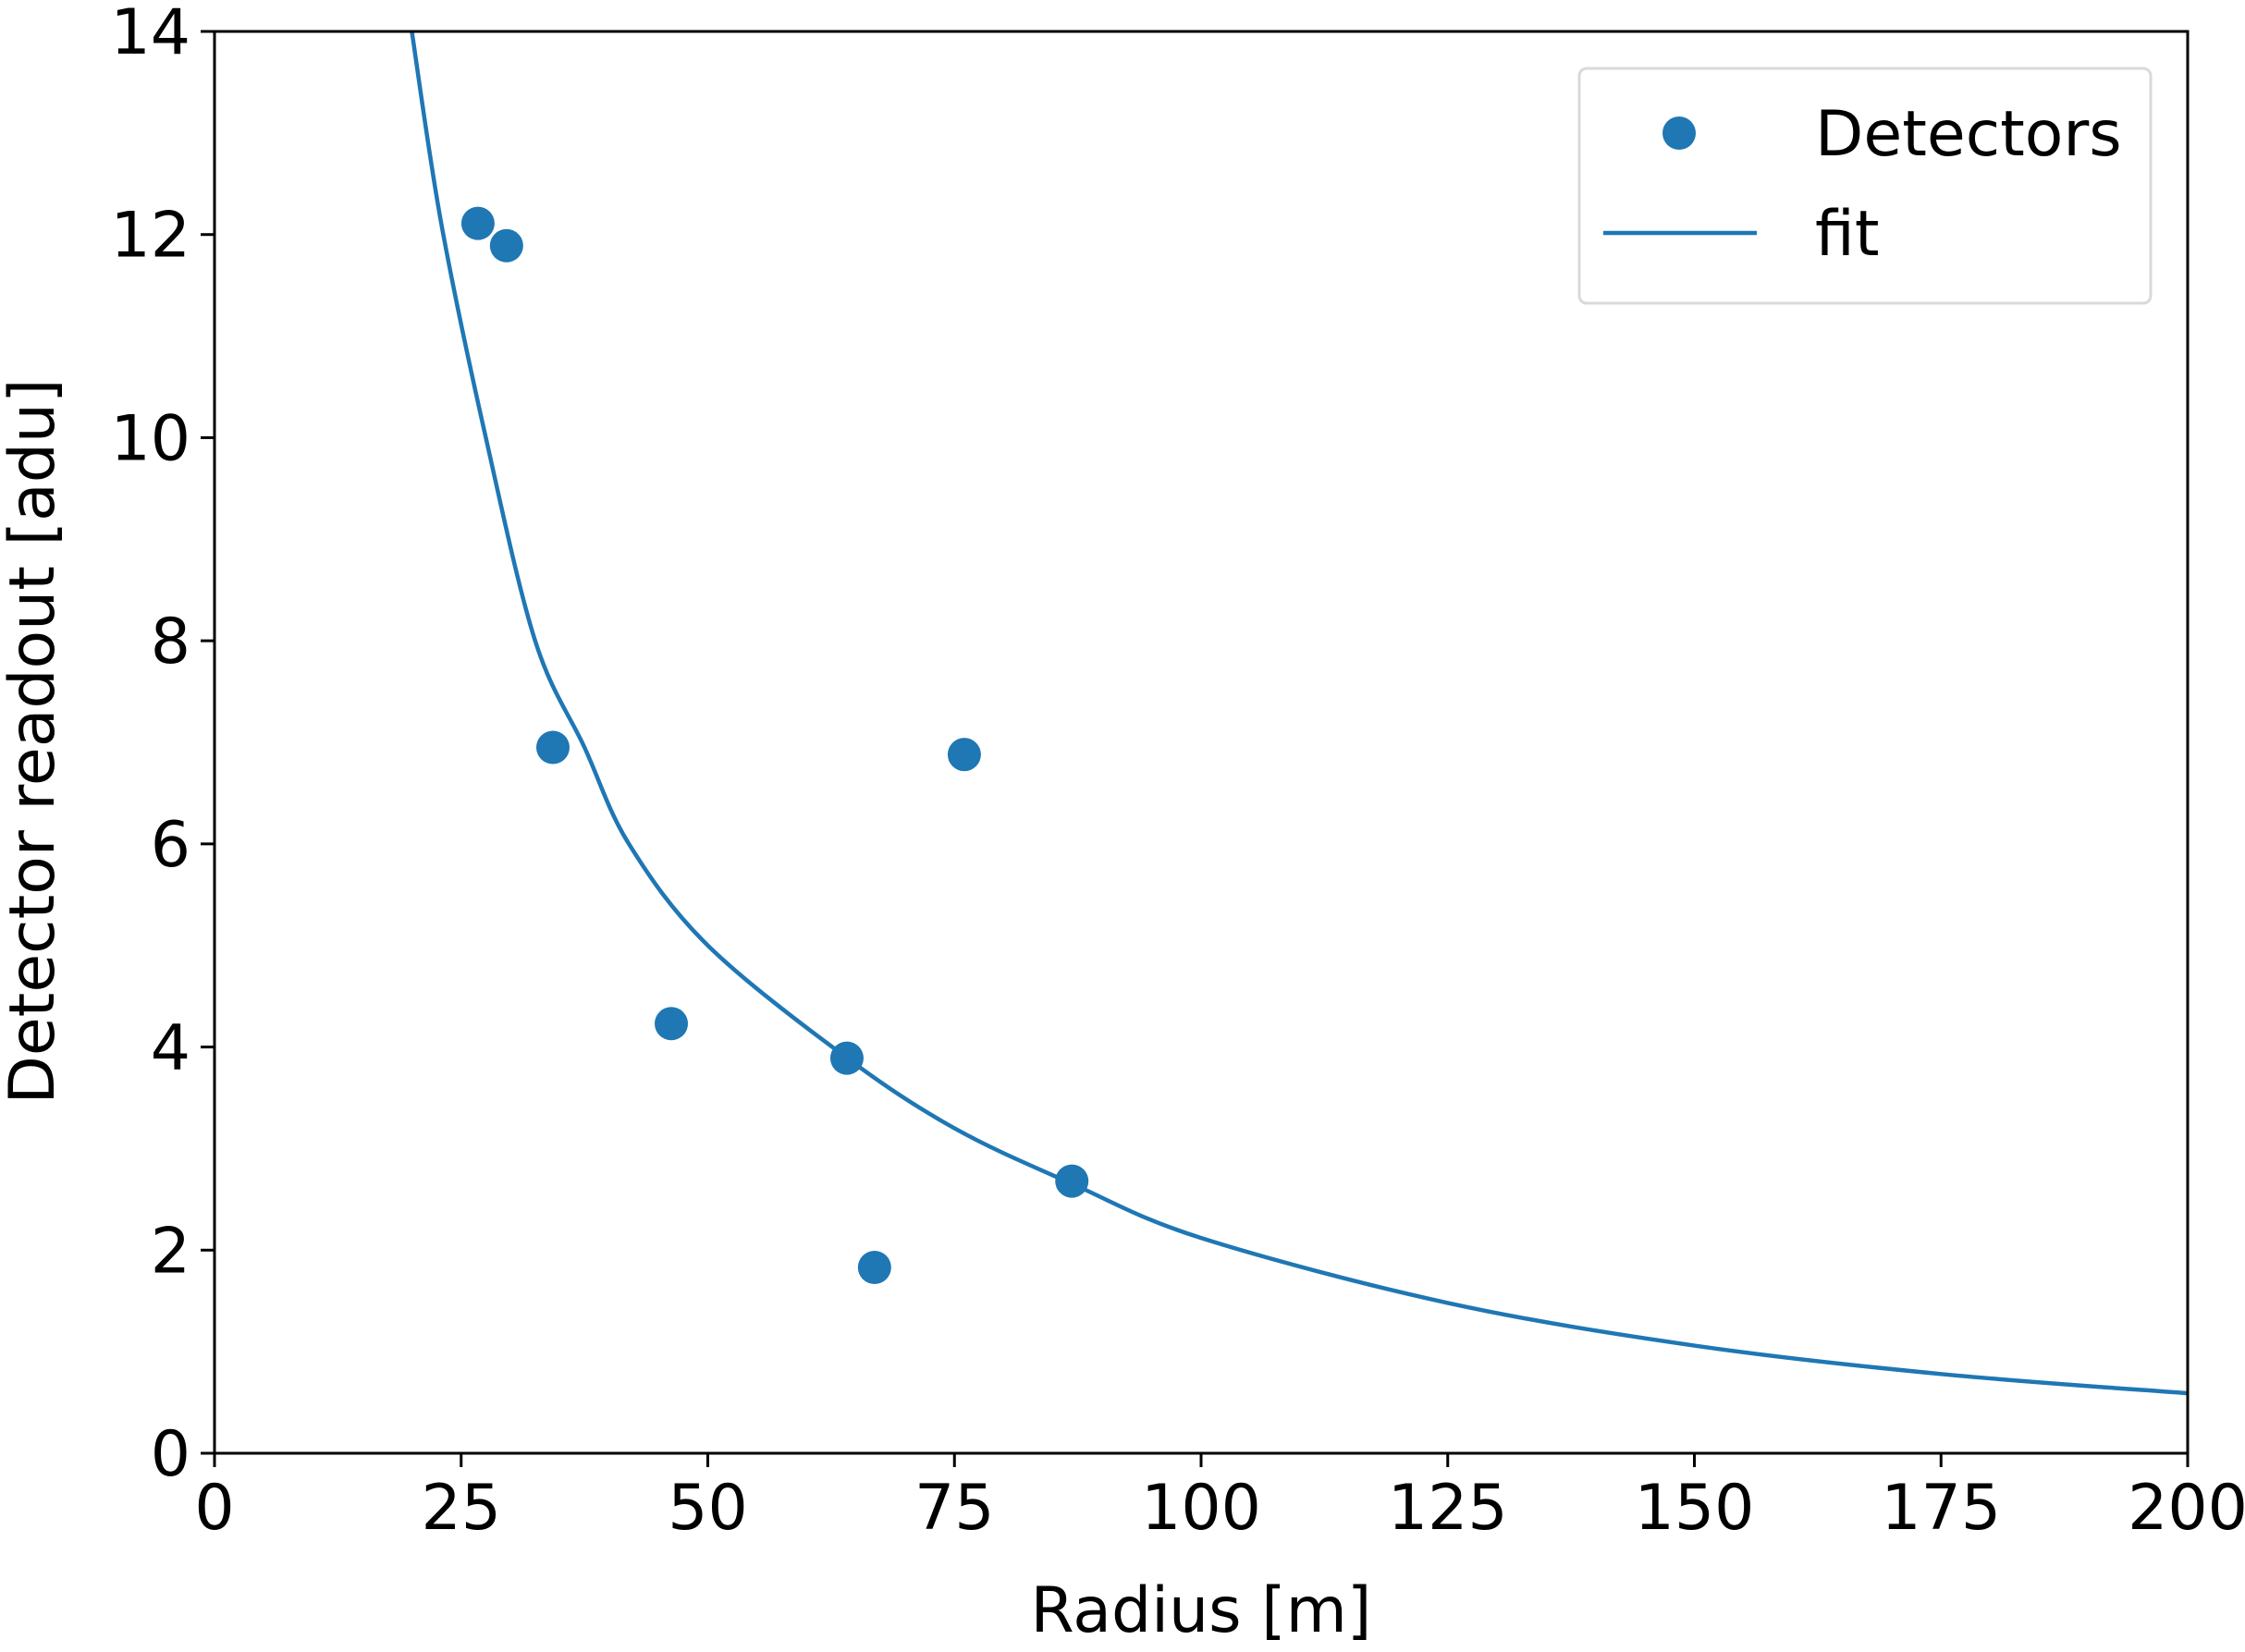 The height and width of the screenshot is (1652, 2245). Describe the element at coordinates (1448, 1508) in the screenshot. I see `x-tick-label: 125` at that location.